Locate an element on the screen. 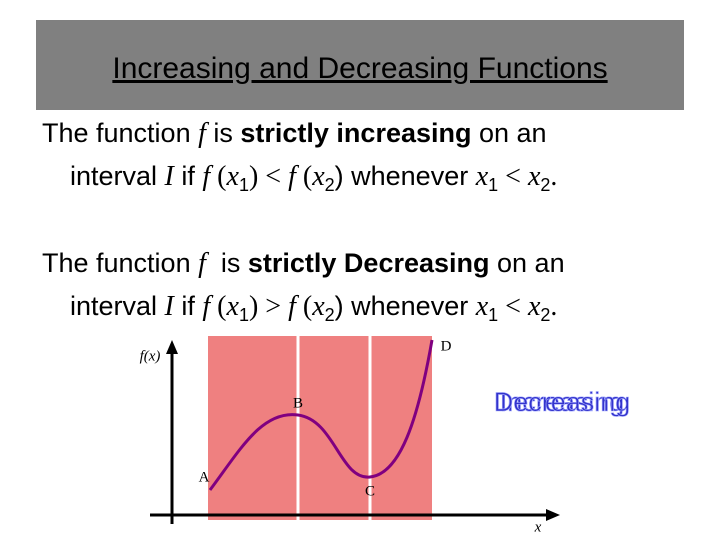 This screenshot has width=720, height=540. point-label: C is located at coordinates (370, 491).